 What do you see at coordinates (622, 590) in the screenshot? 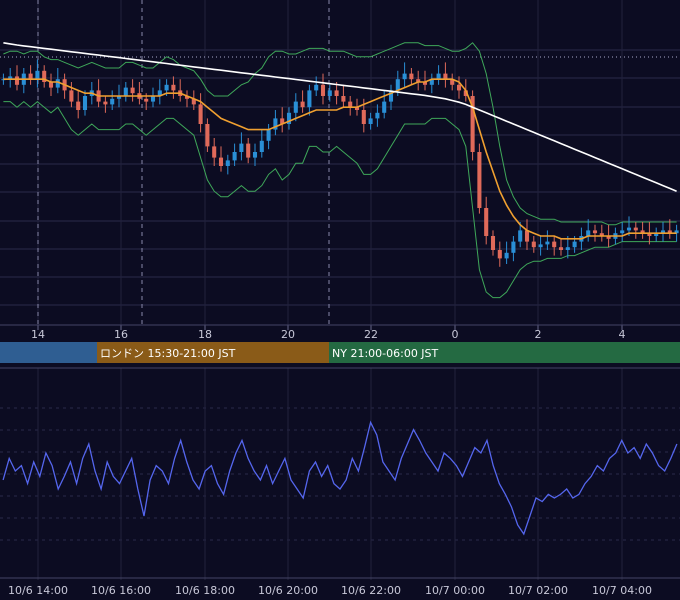
I see `x-tick-label: 10/7 04:00` at bounding box center [622, 590].